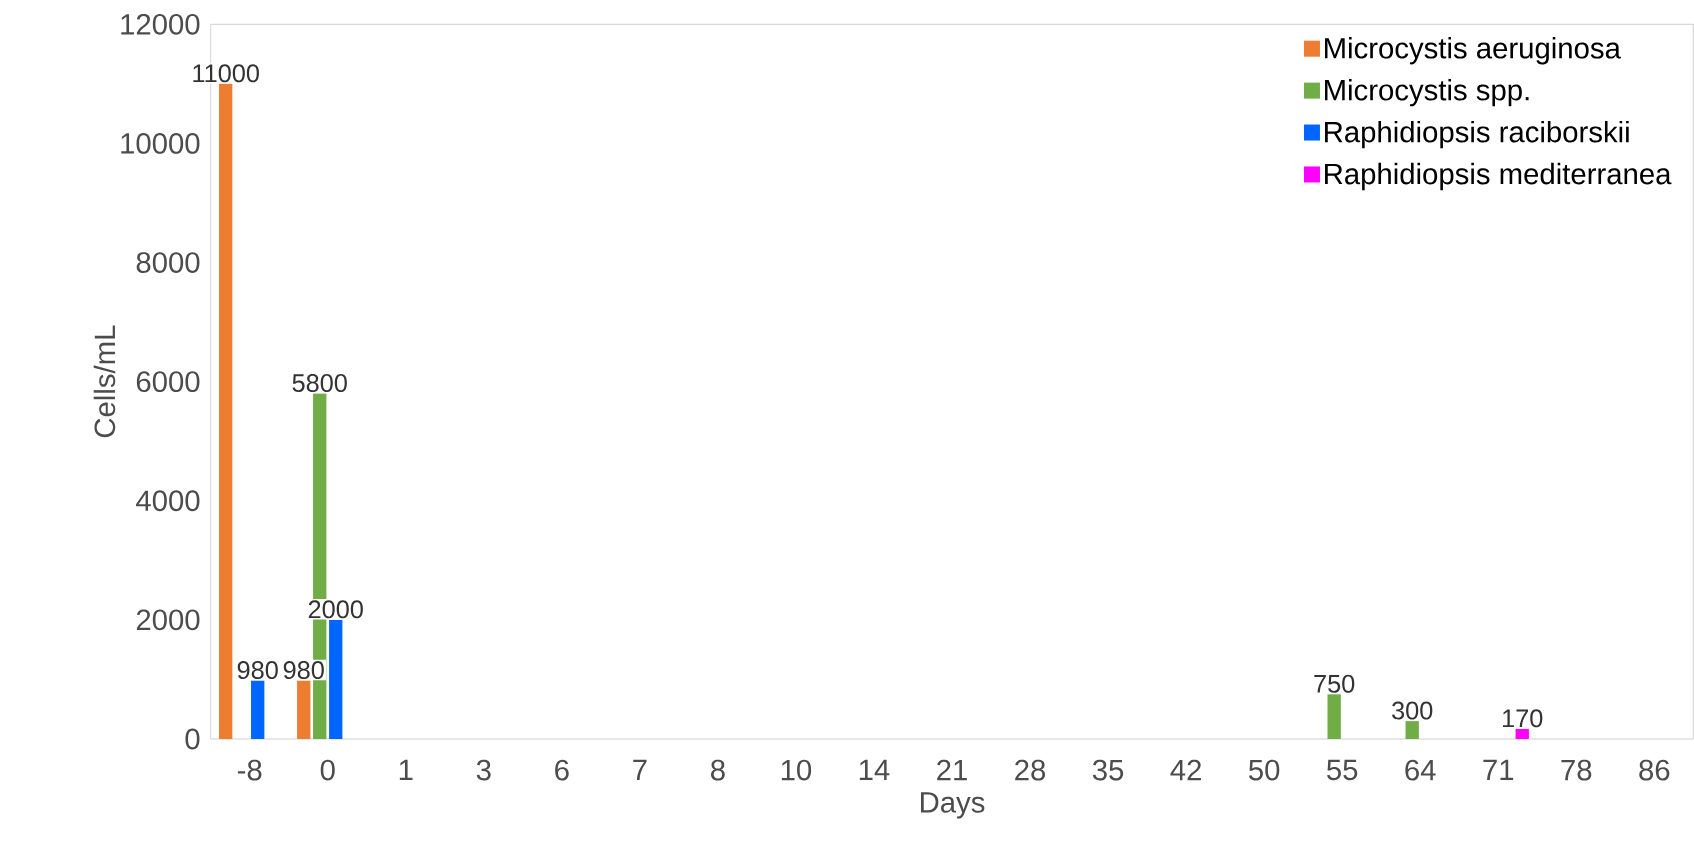  What do you see at coordinates (192, 739) in the screenshot?
I see `y-tick-label: 0` at bounding box center [192, 739].